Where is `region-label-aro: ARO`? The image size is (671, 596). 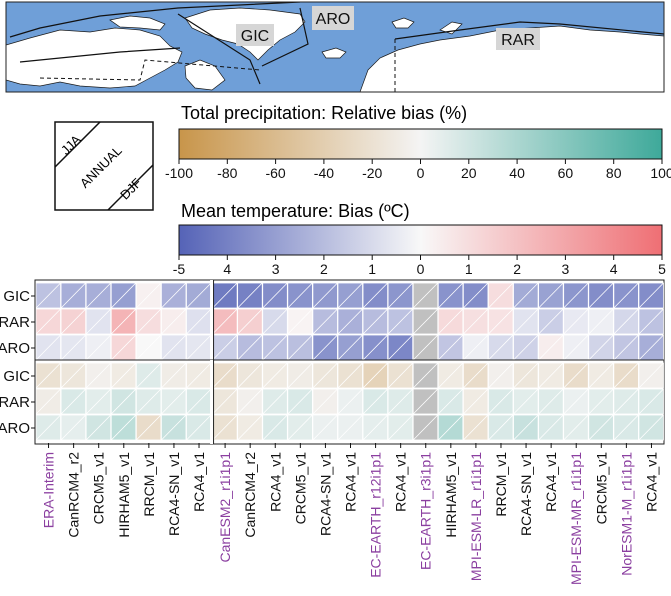
region-label-aro: ARO is located at coordinates (333, 18).